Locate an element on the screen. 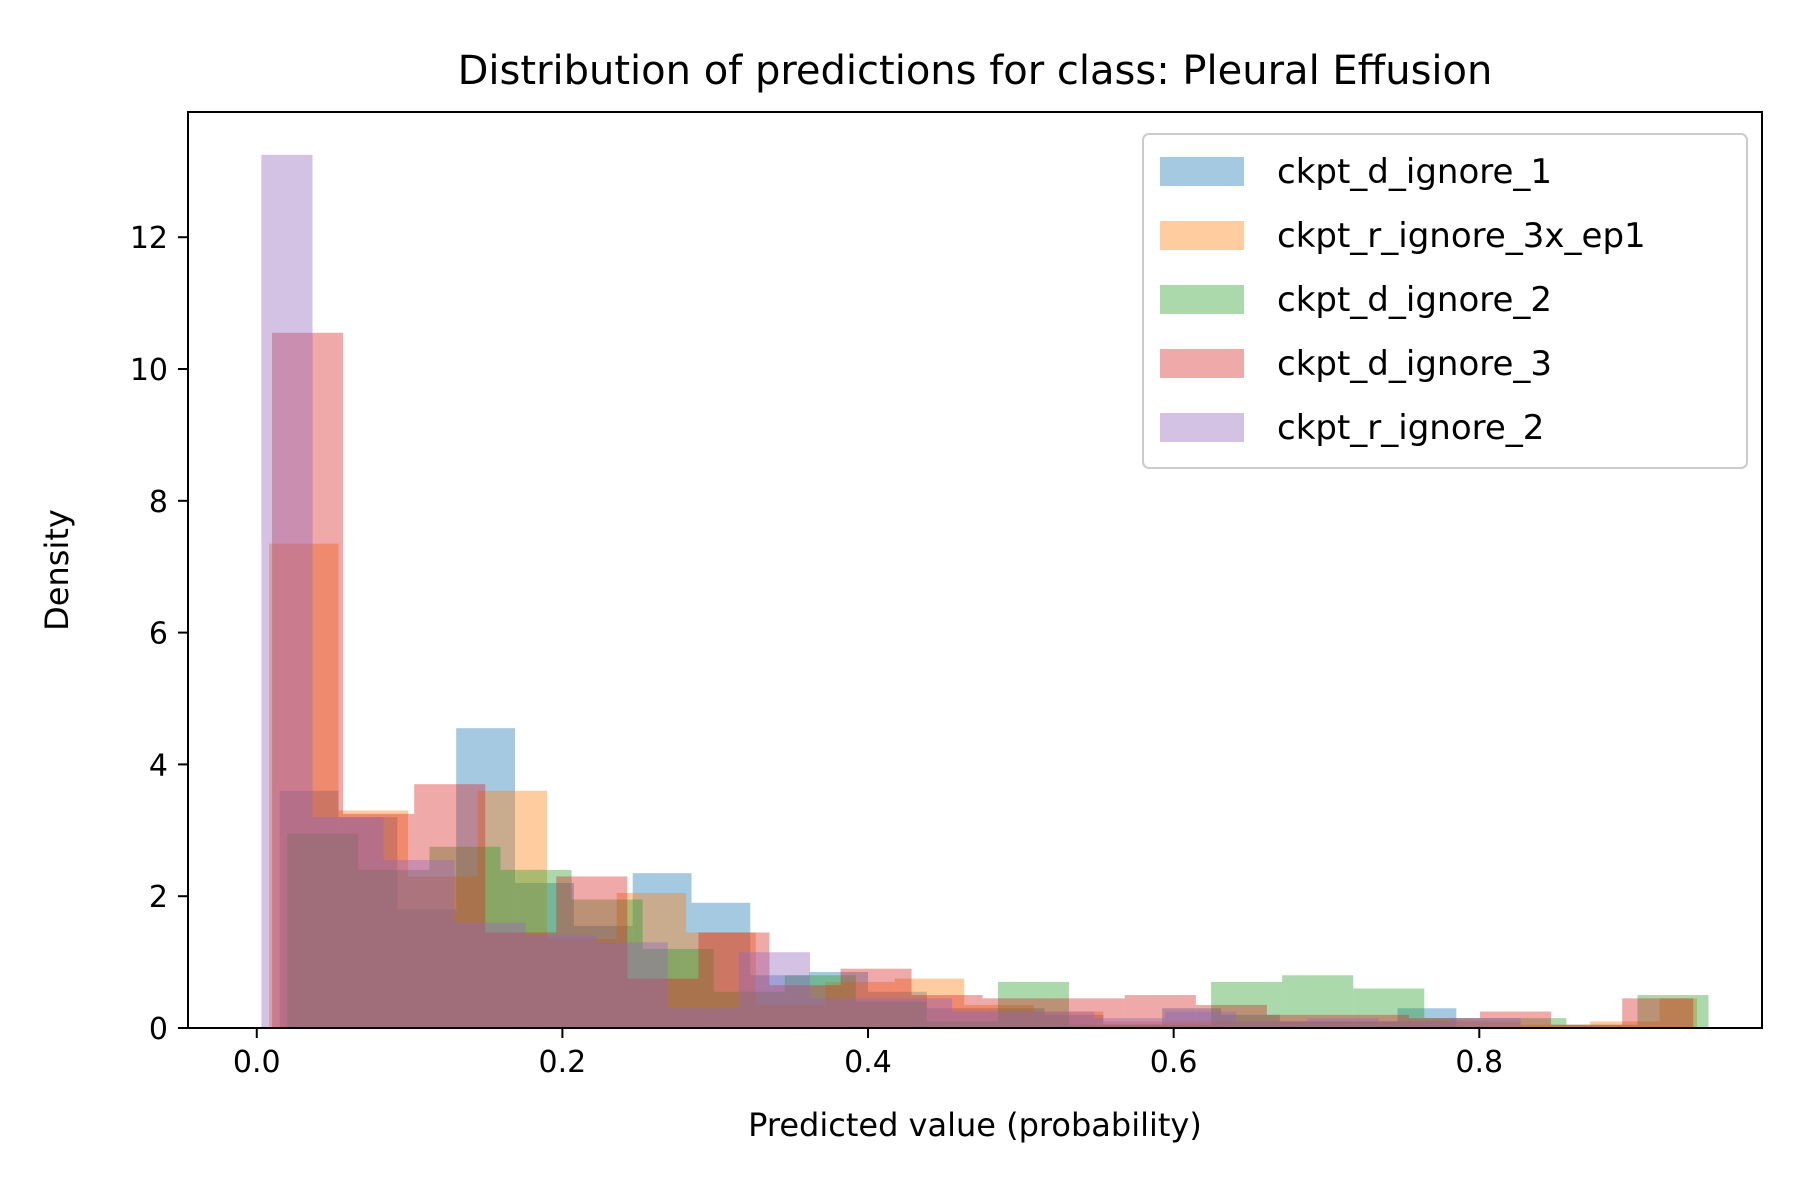 The width and height of the screenshot is (1800, 1200). legend-box is located at coordinates (1445, 301).